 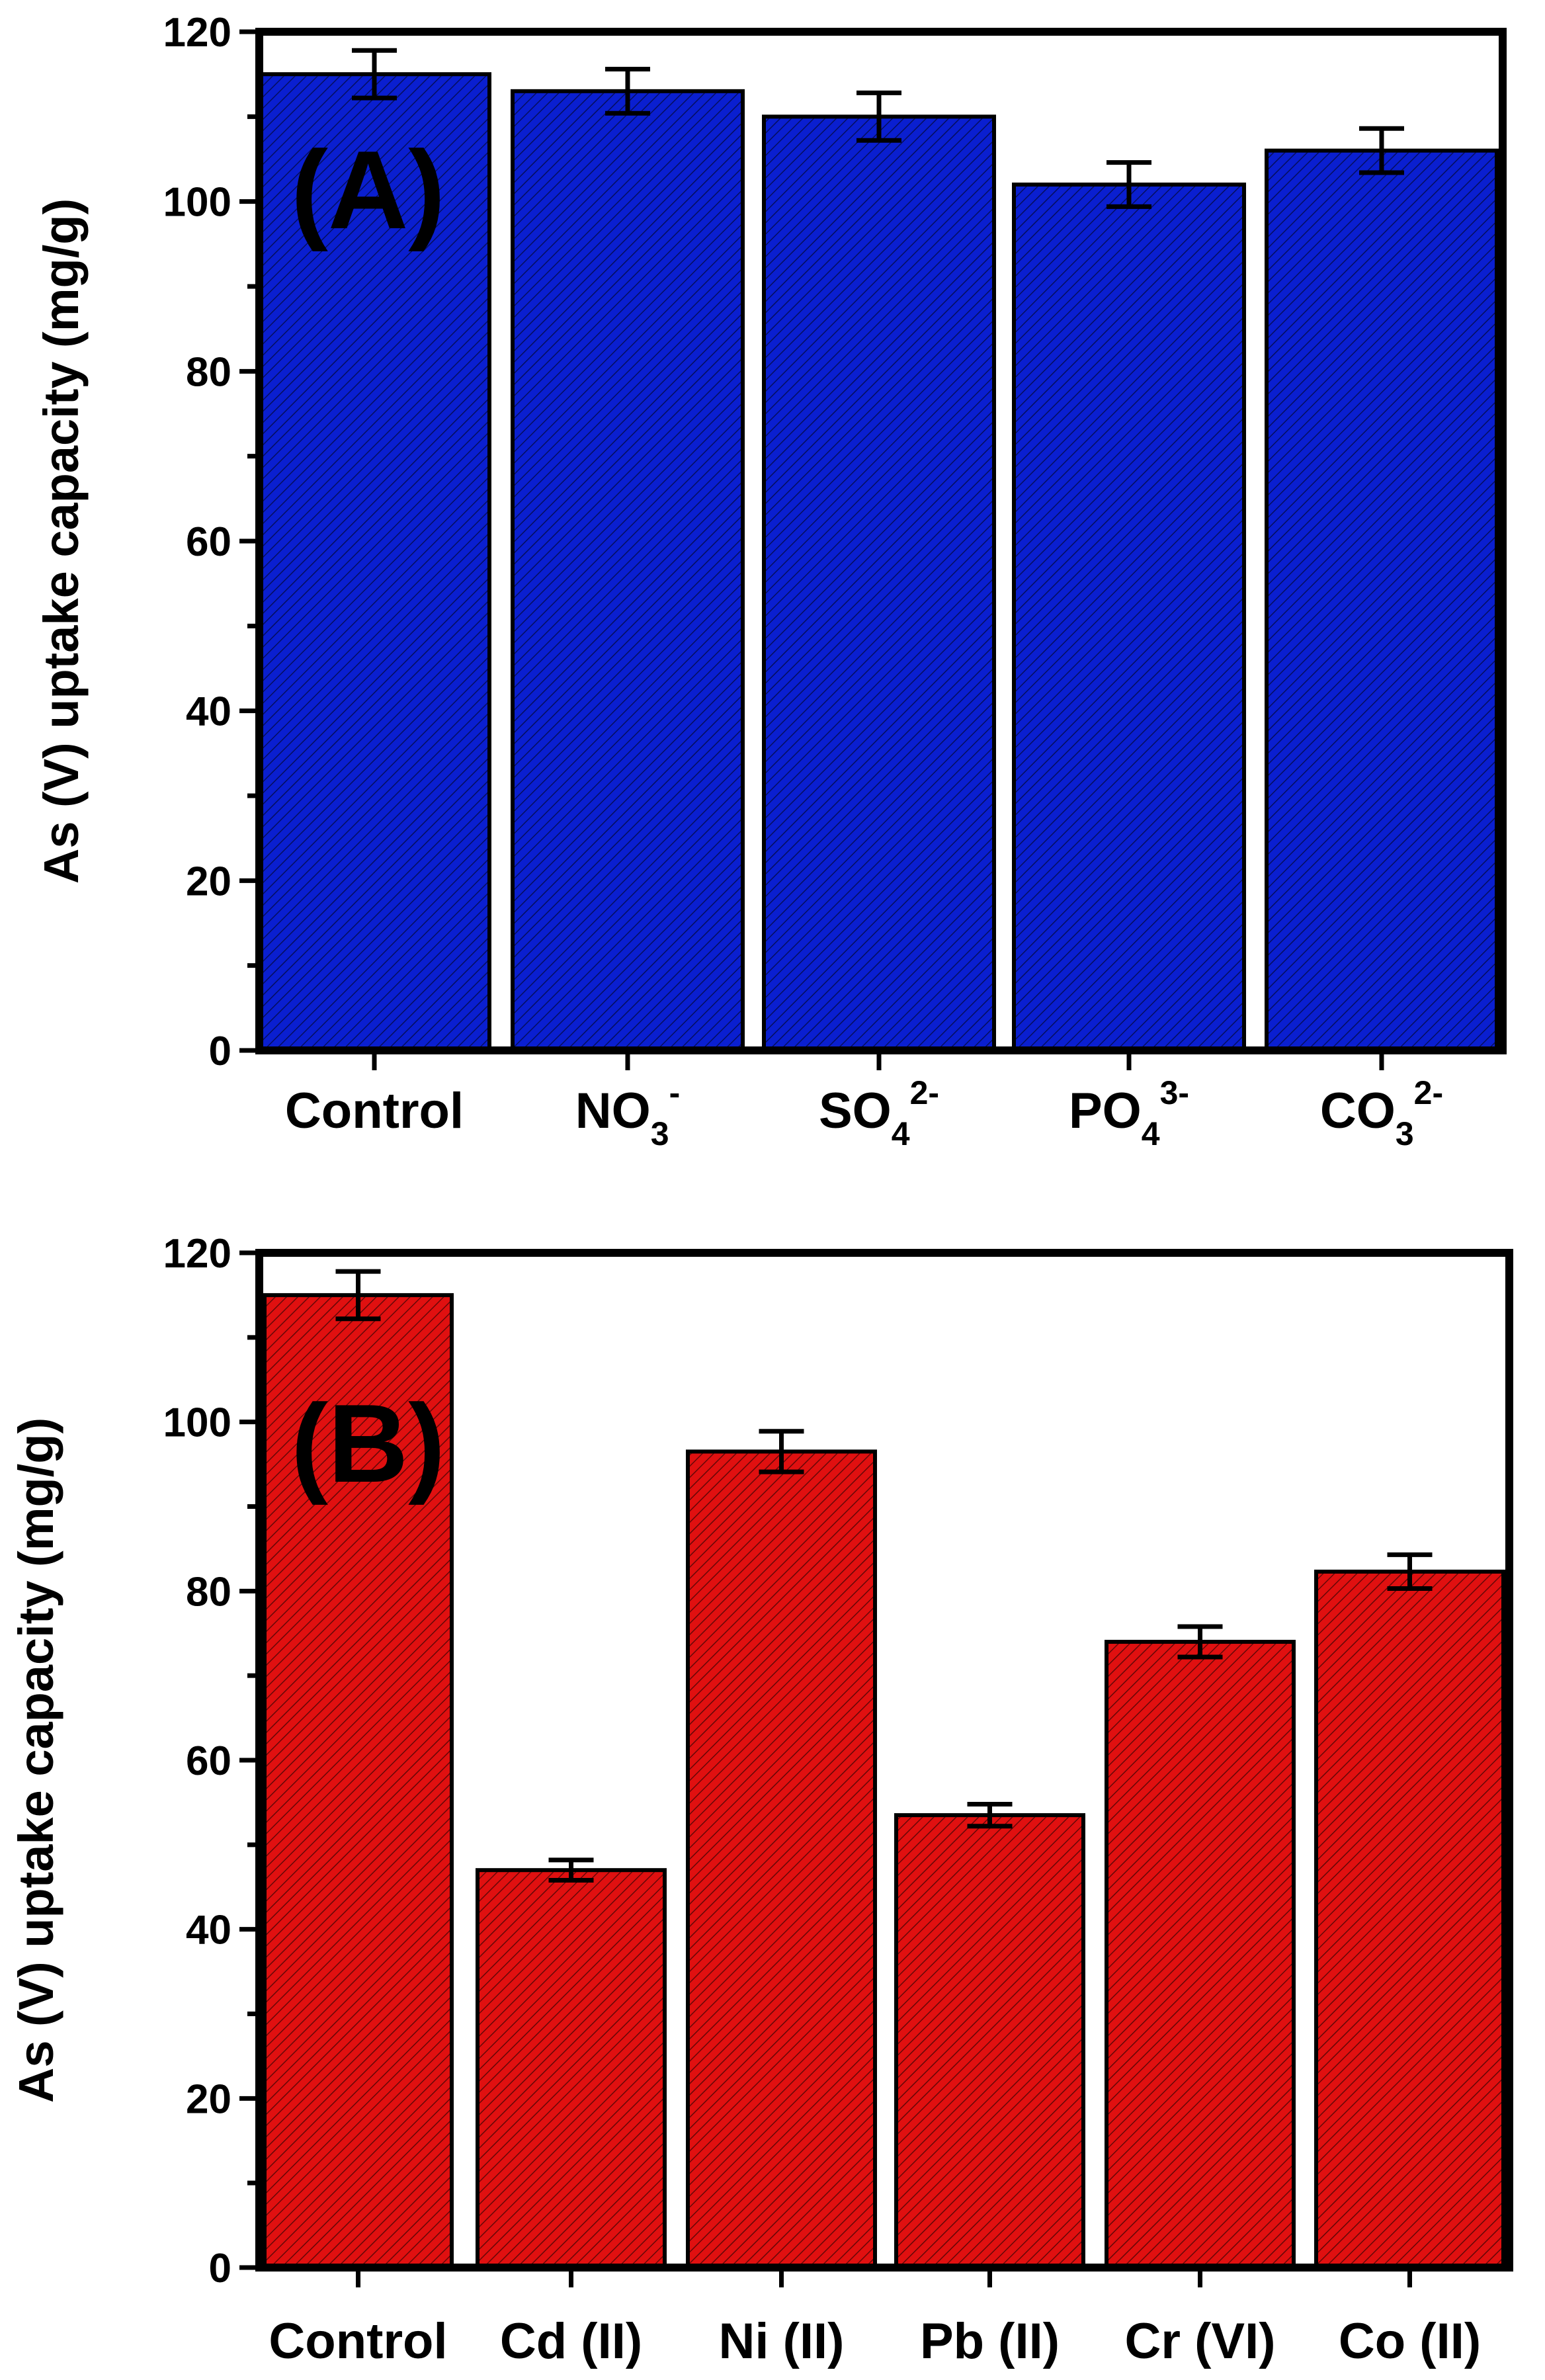 I want to click on x-tick-label: CO32-, so click(x=1381, y=1113).